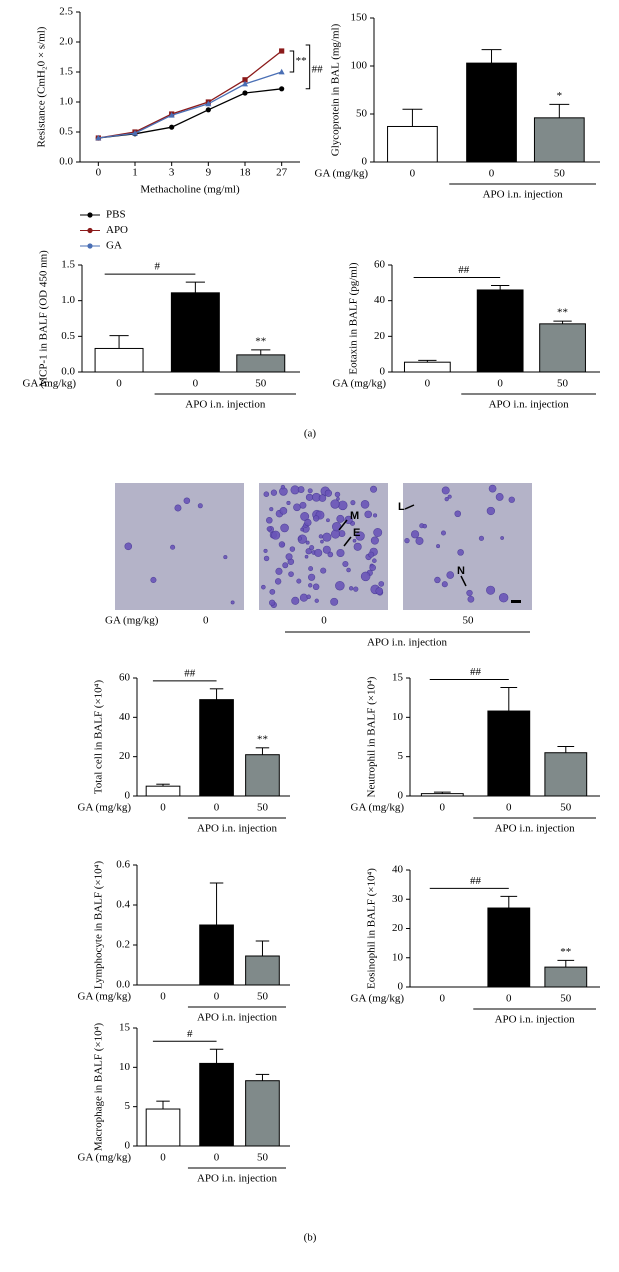 The height and width of the screenshot is (1272, 619). I want to click on y-axis-label: Eotaxin in BALF (pg/ml), so click(354, 318).